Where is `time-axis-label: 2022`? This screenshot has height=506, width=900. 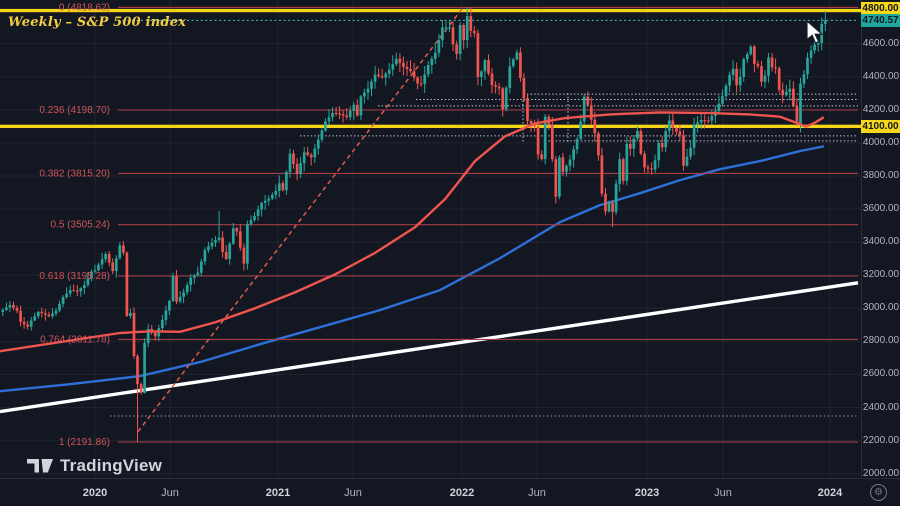
time-axis-label: 2022 is located at coordinates (462, 493).